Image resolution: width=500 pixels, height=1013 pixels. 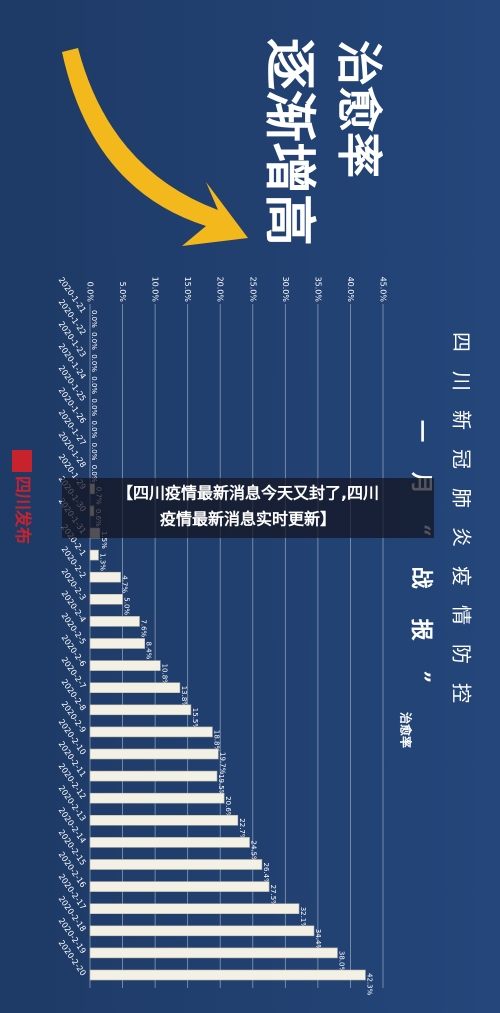 I want to click on x-tick-label: 30.0%, so click(x=285, y=290).